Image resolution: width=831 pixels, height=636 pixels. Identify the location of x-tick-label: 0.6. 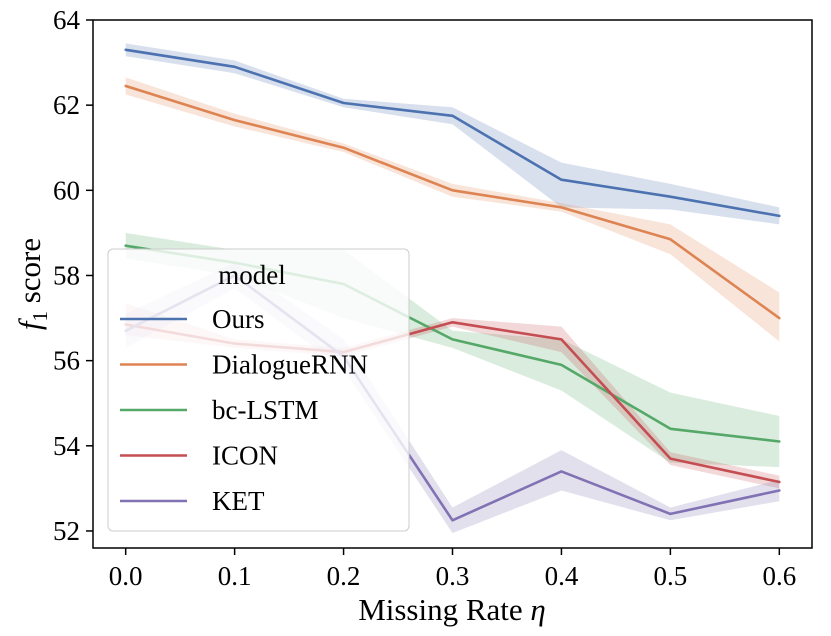
(779, 576).